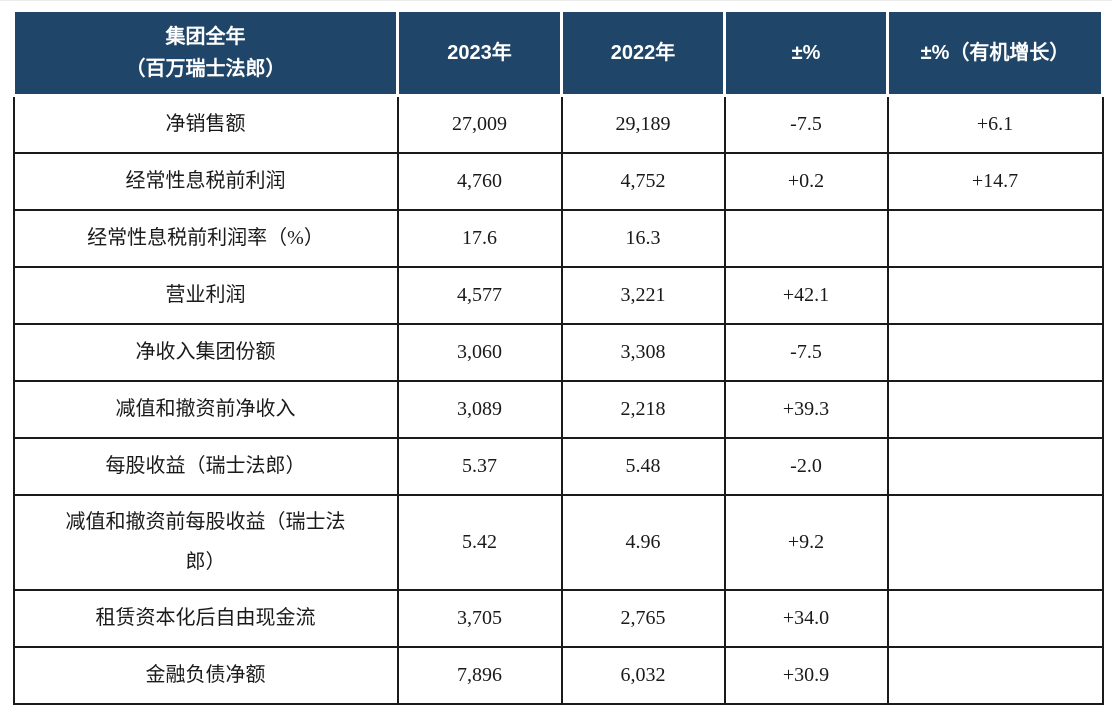  Describe the element at coordinates (643, 542) in the screenshot. I see `value-2022: 4.96` at that location.